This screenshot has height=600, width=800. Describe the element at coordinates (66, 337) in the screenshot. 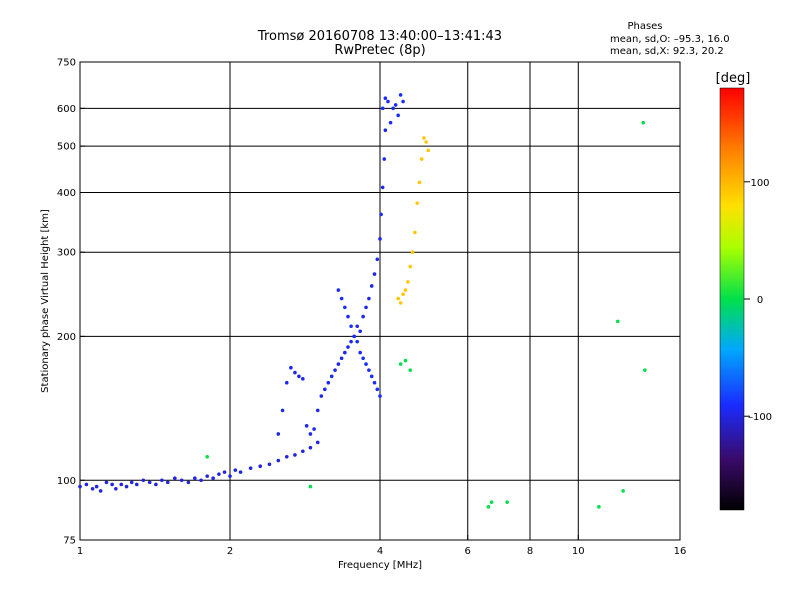

I see `y-tick-label: 200` at that location.